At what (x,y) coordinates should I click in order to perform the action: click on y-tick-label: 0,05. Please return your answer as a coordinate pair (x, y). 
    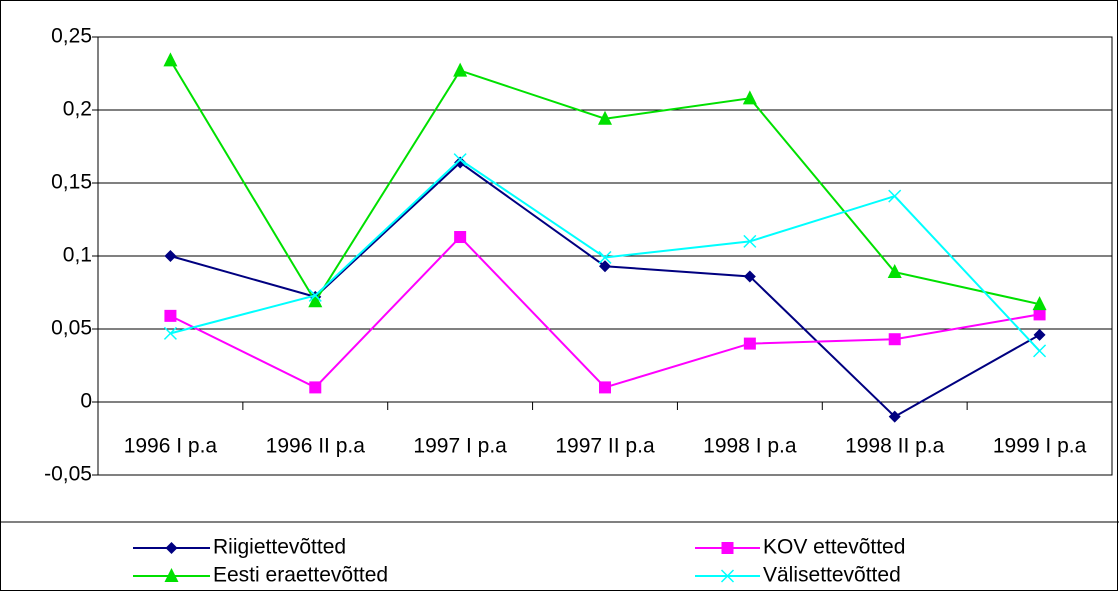
    Looking at the image, I should click on (71, 328).